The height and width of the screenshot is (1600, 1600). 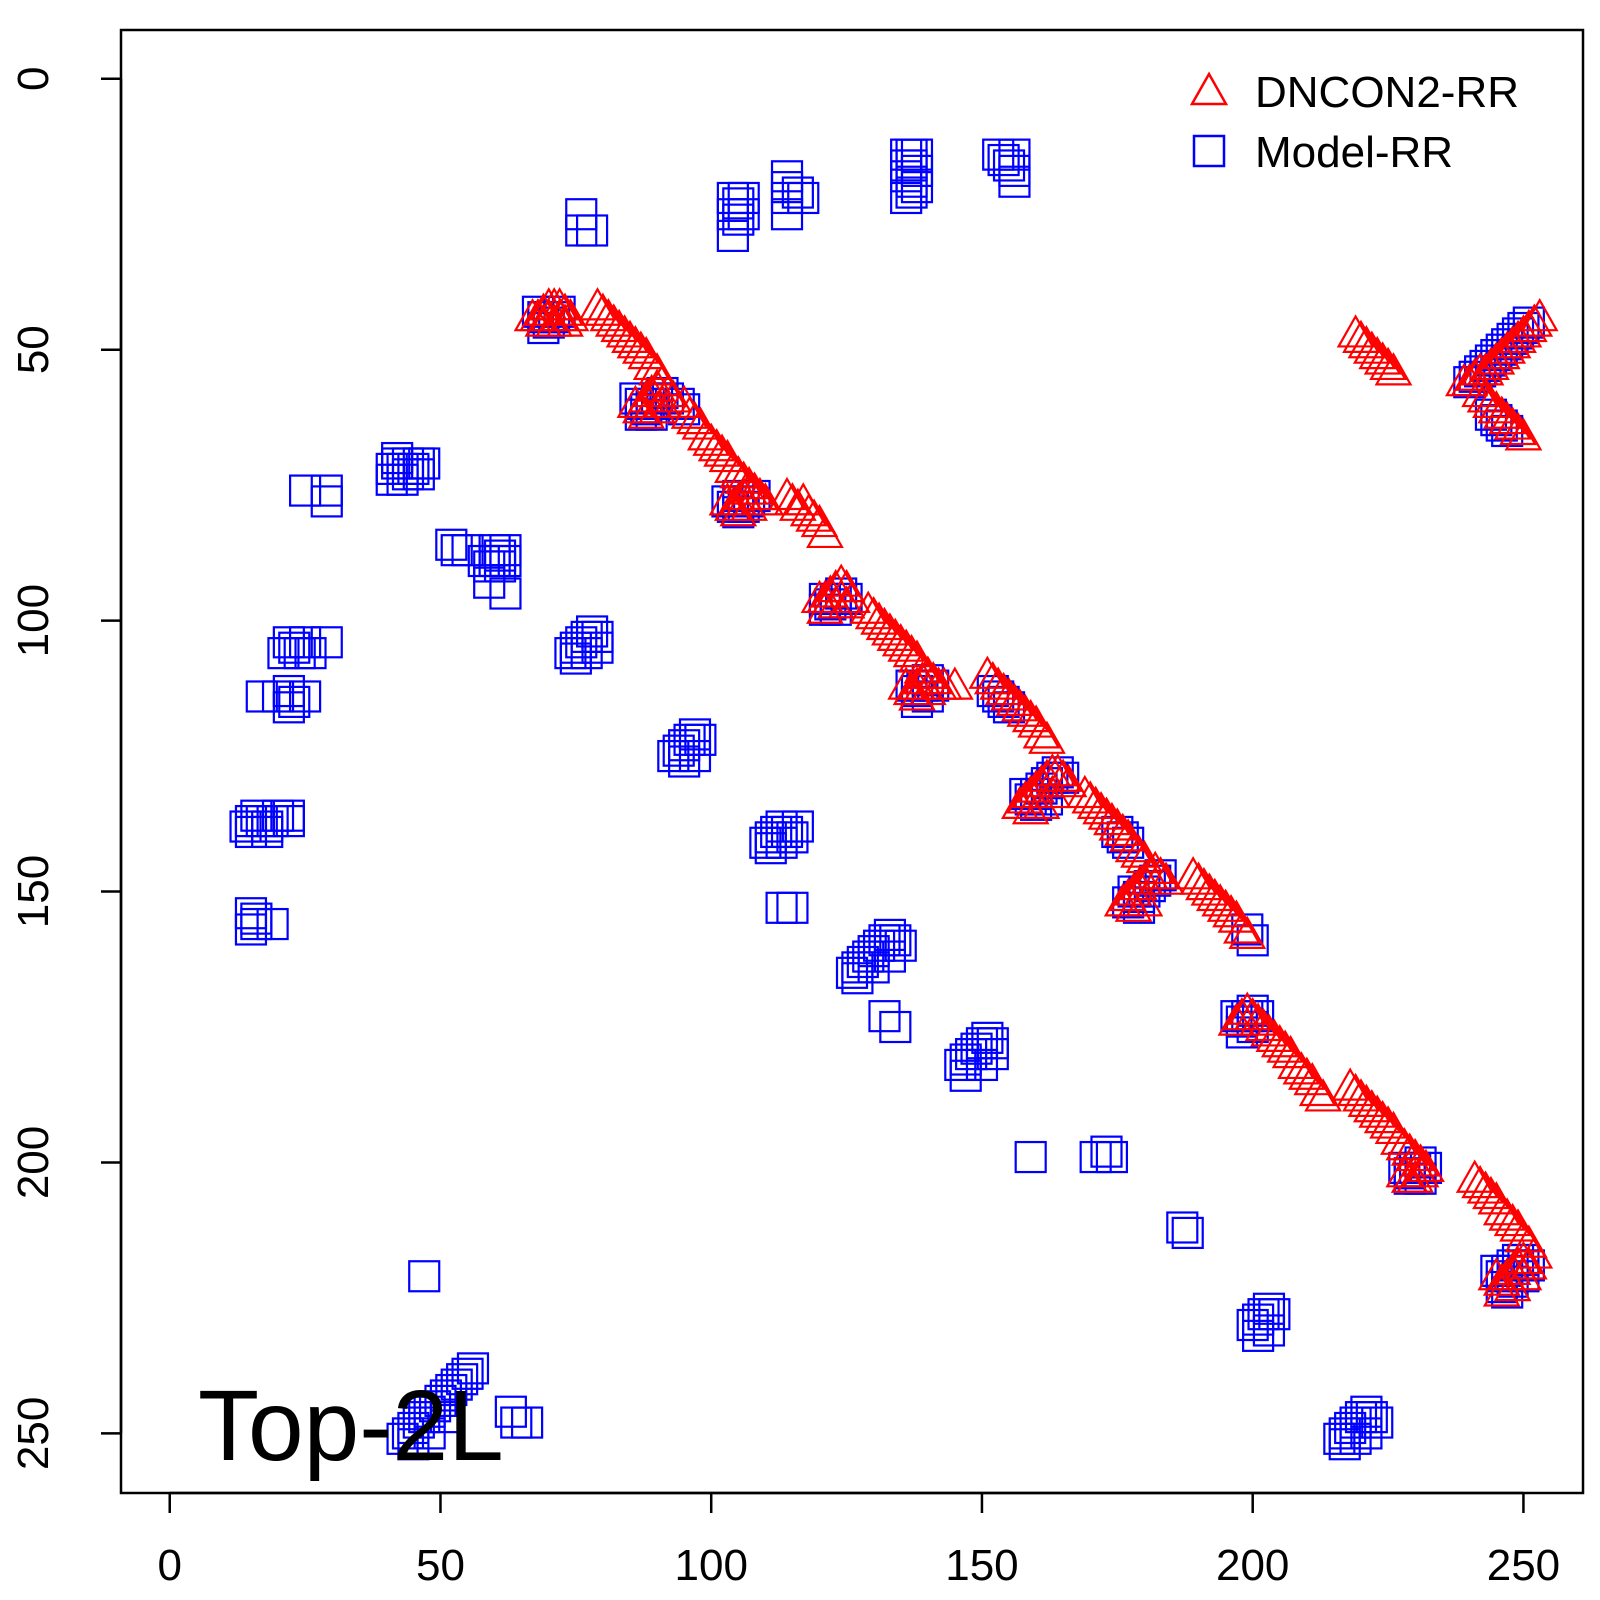 What do you see at coordinates (169, 1565) in the screenshot?
I see `x-tick-label: 0` at bounding box center [169, 1565].